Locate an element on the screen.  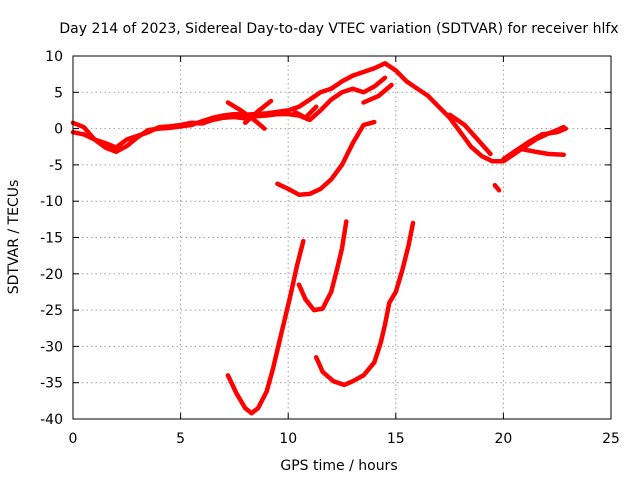
y-tick-label: -20 is located at coordinates (51, 275).